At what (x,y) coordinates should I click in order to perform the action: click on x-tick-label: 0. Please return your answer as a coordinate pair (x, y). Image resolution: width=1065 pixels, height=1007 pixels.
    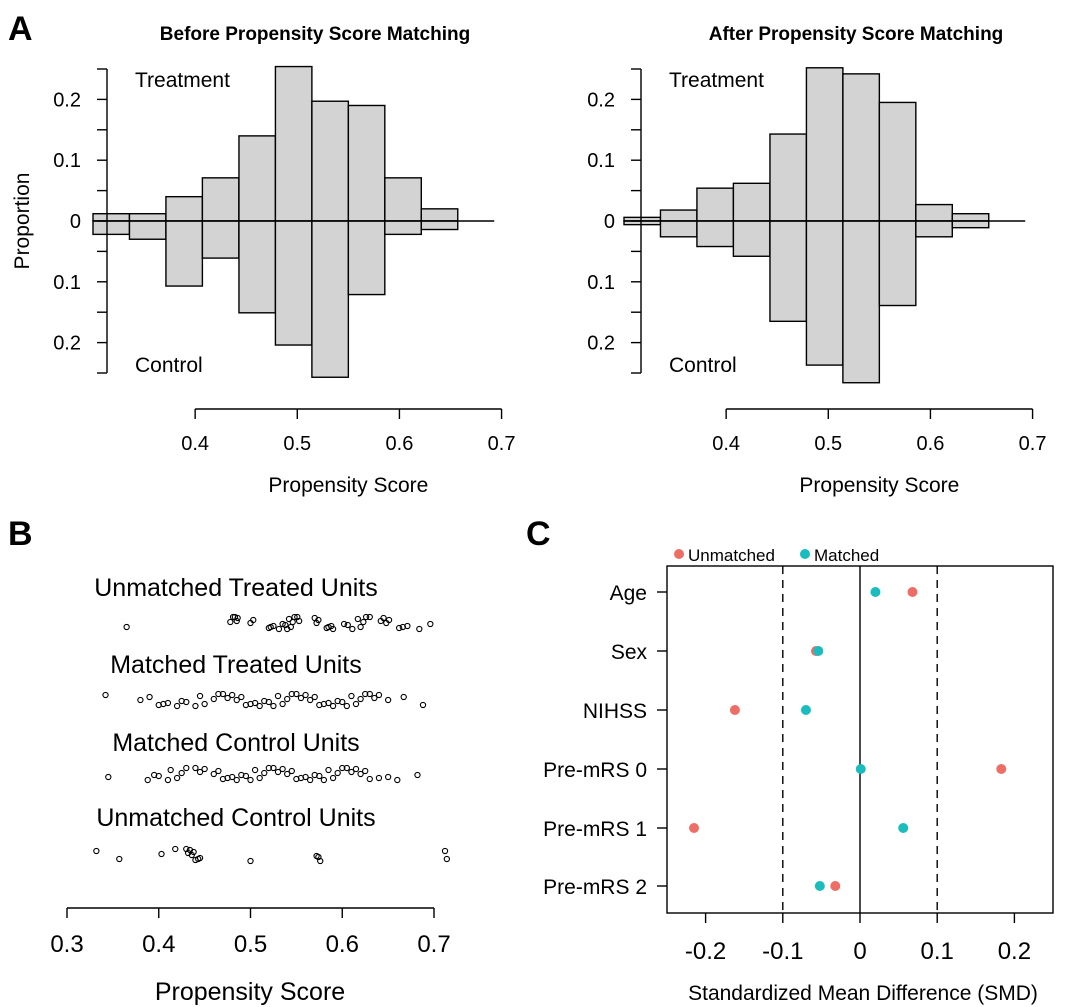
    Looking at the image, I should click on (859, 951).